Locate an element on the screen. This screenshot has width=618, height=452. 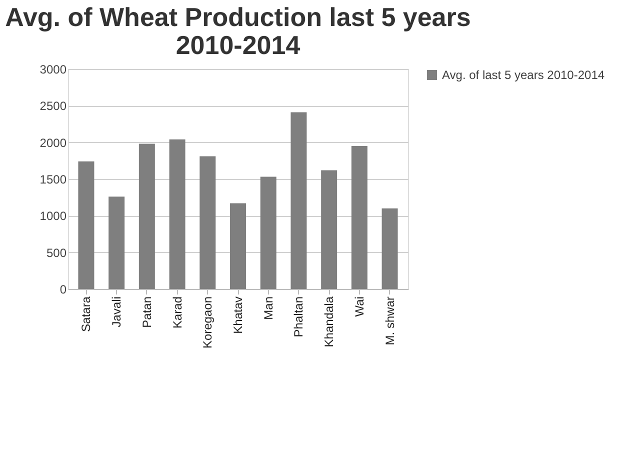
legend-label: Avg. of last 5 years 2010-2014 is located at coordinates (523, 75).